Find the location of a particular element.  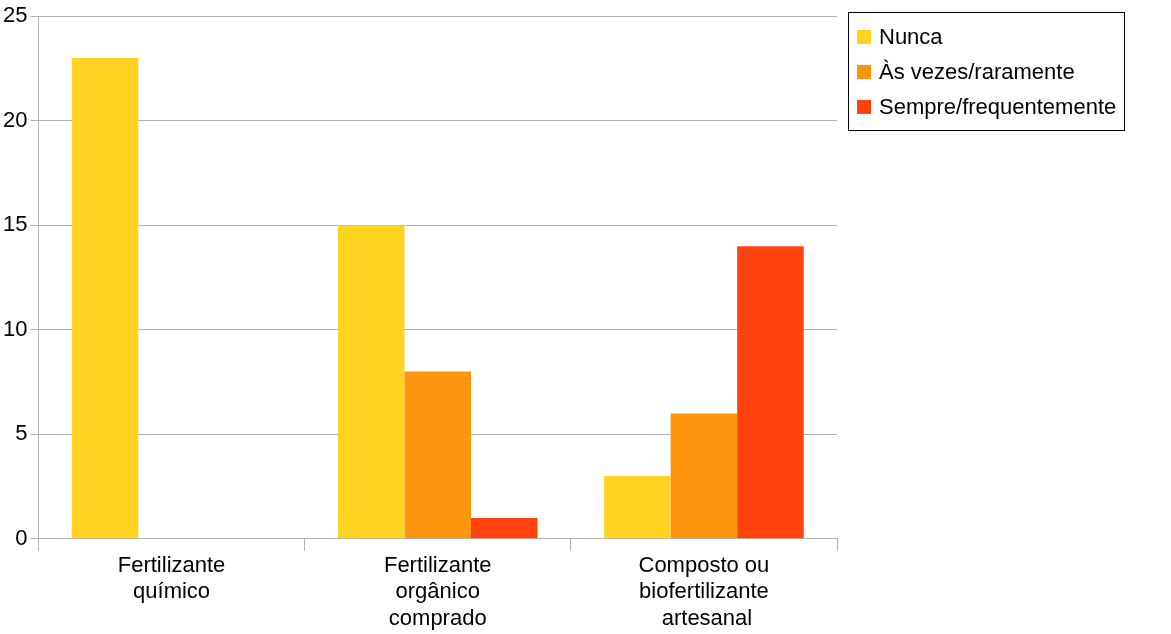

legend-label: Nunca is located at coordinates (911, 36).